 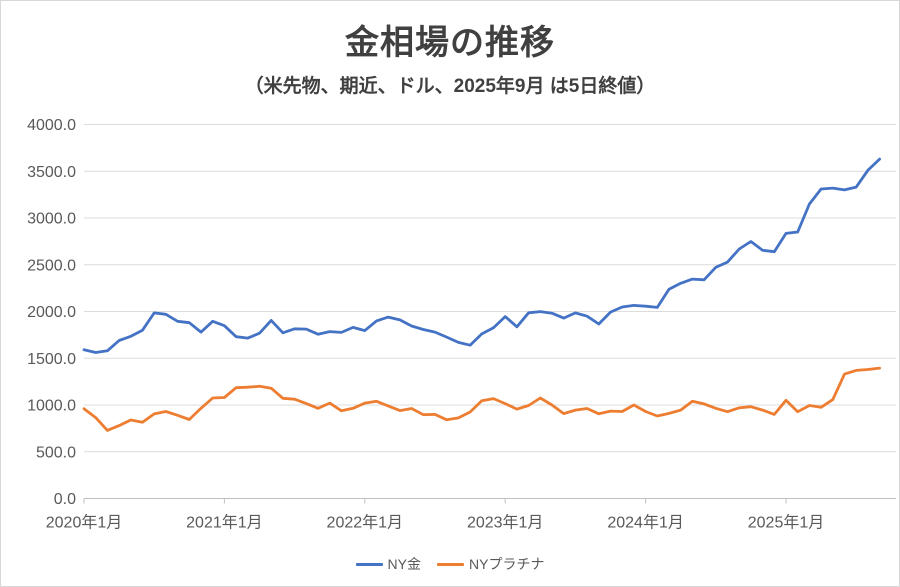 I want to click on ny-platinum-line-swatch-icon, so click(x=450, y=564).